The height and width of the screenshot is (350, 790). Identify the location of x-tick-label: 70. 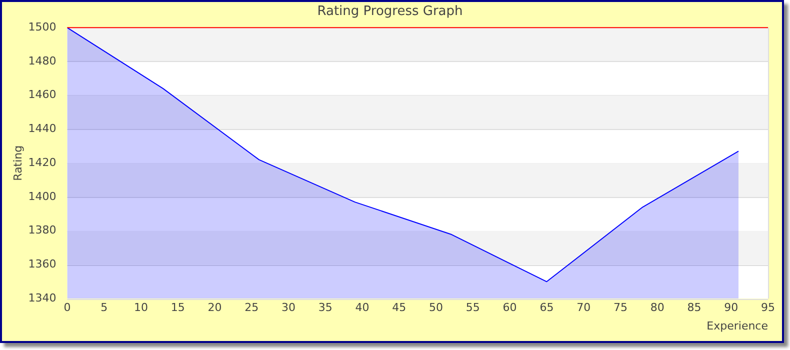
(583, 307).